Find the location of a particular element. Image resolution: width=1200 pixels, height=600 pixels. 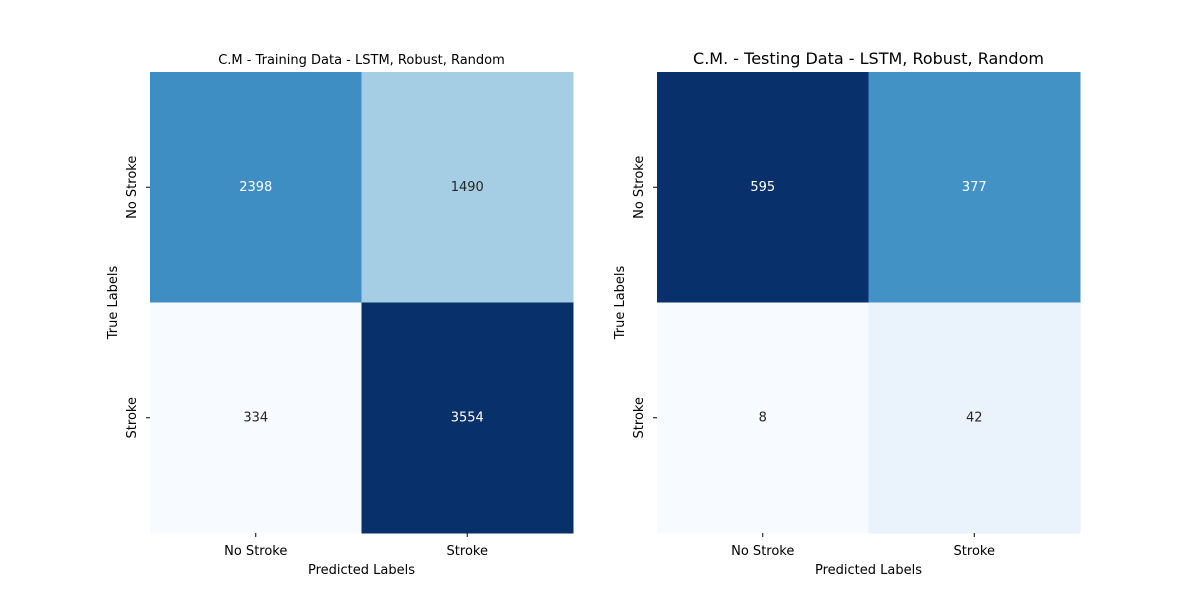

cell-value-label: 1490 is located at coordinates (467, 187).